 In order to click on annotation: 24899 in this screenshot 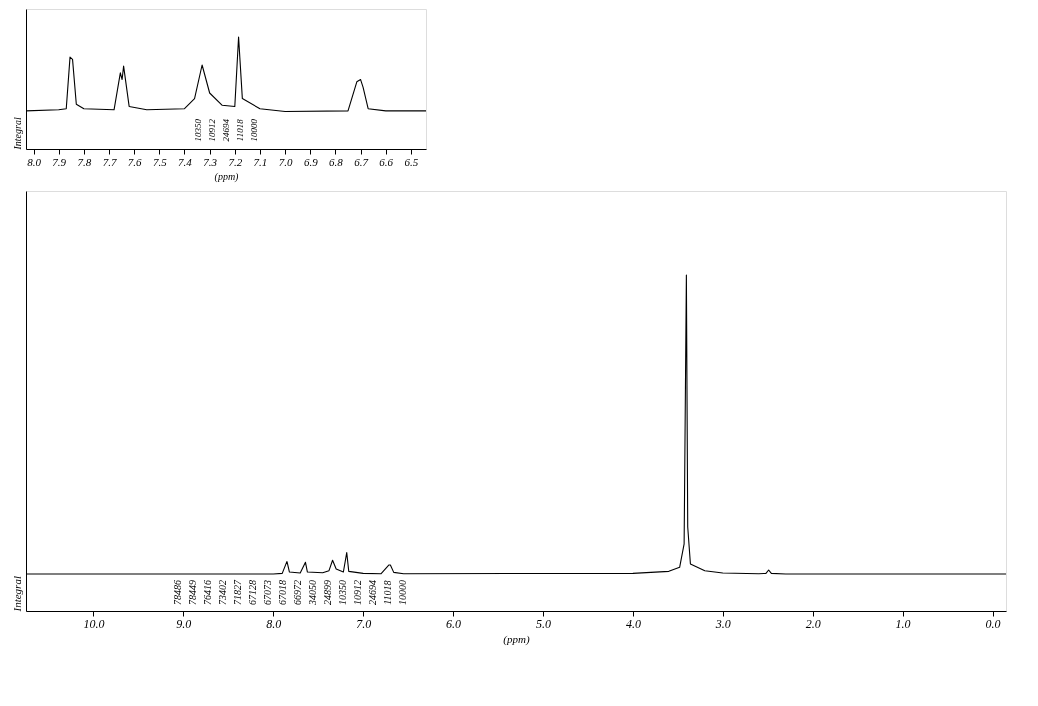, I will do `click(328, 593)`.